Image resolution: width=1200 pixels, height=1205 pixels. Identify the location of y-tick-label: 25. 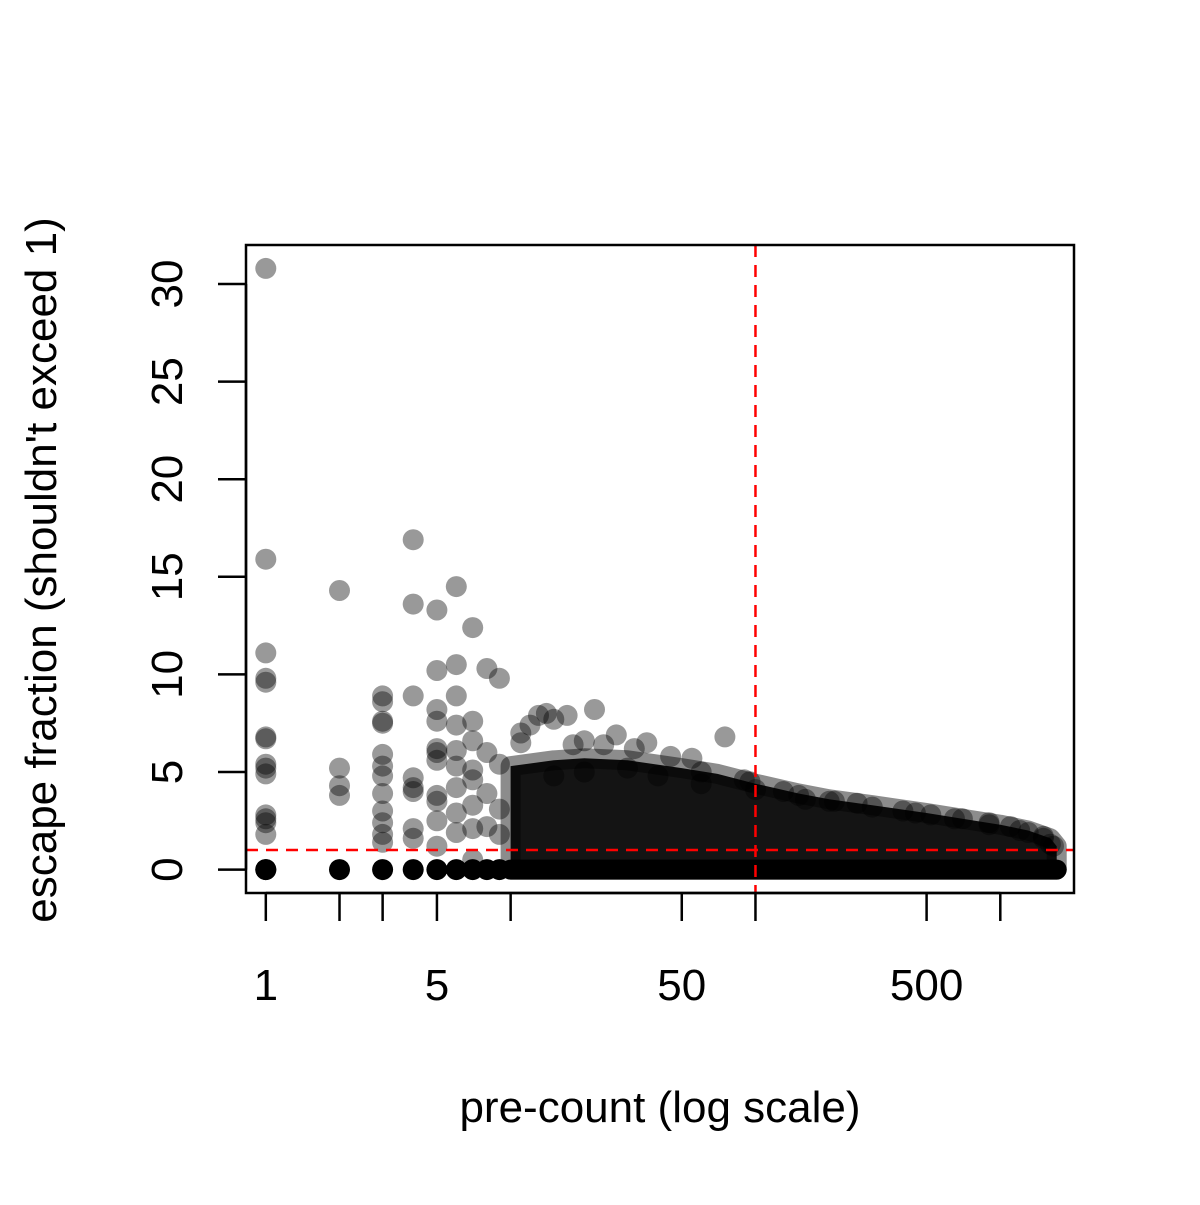
(167, 381).